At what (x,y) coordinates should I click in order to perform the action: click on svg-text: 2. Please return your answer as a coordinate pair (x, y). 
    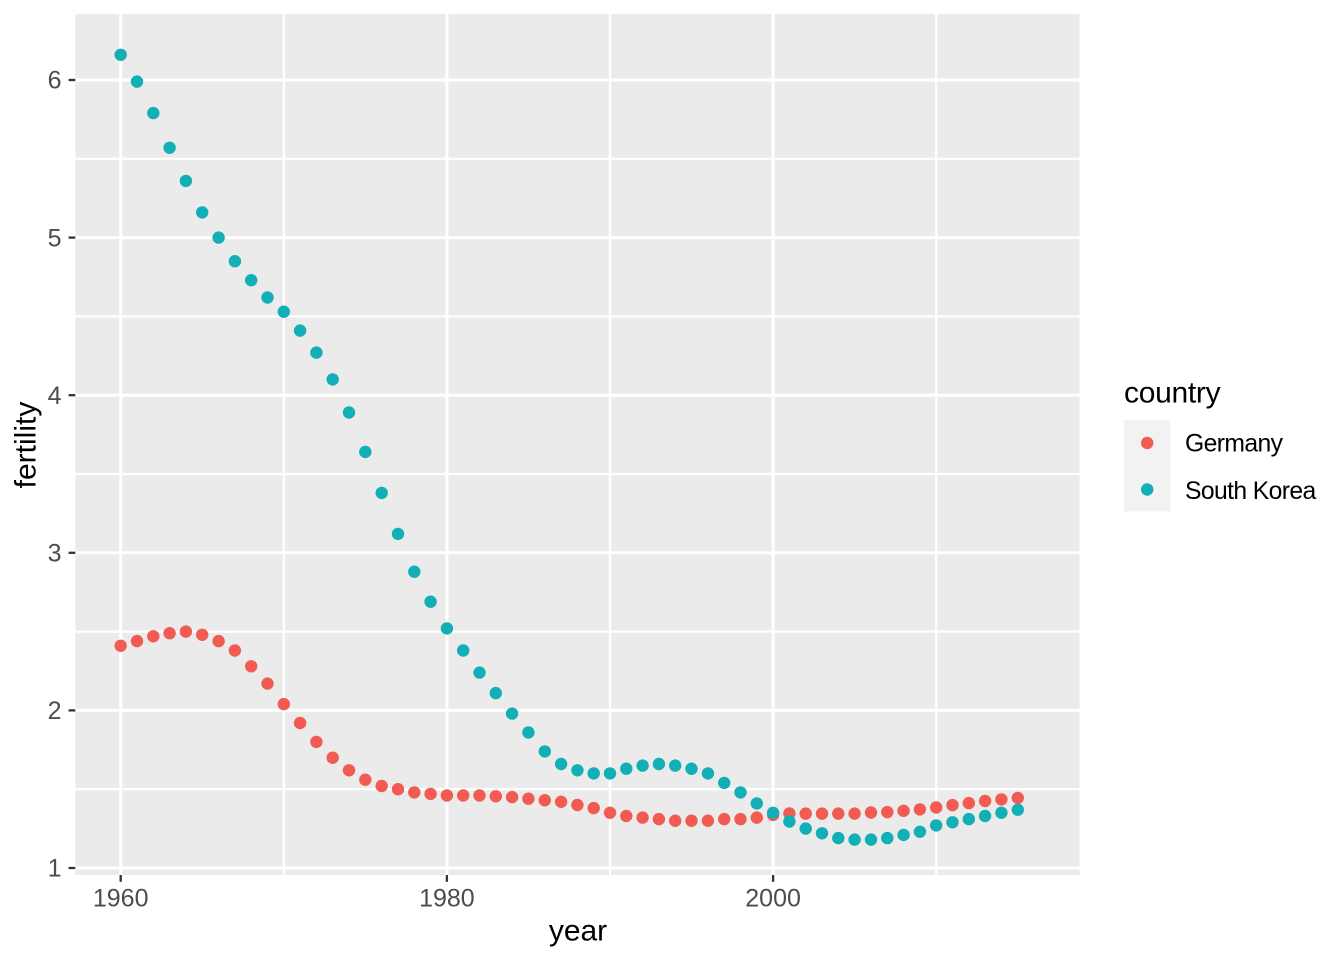
    Looking at the image, I should click on (55, 711).